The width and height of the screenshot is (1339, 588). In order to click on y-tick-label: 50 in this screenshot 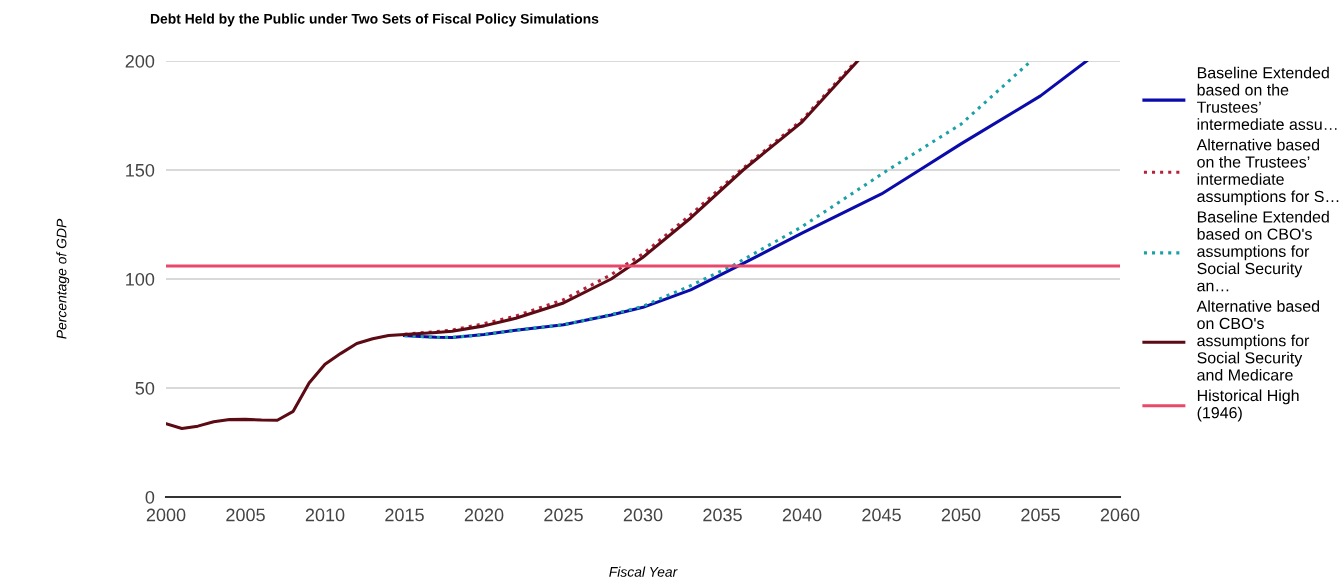, I will do `click(145, 388)`.